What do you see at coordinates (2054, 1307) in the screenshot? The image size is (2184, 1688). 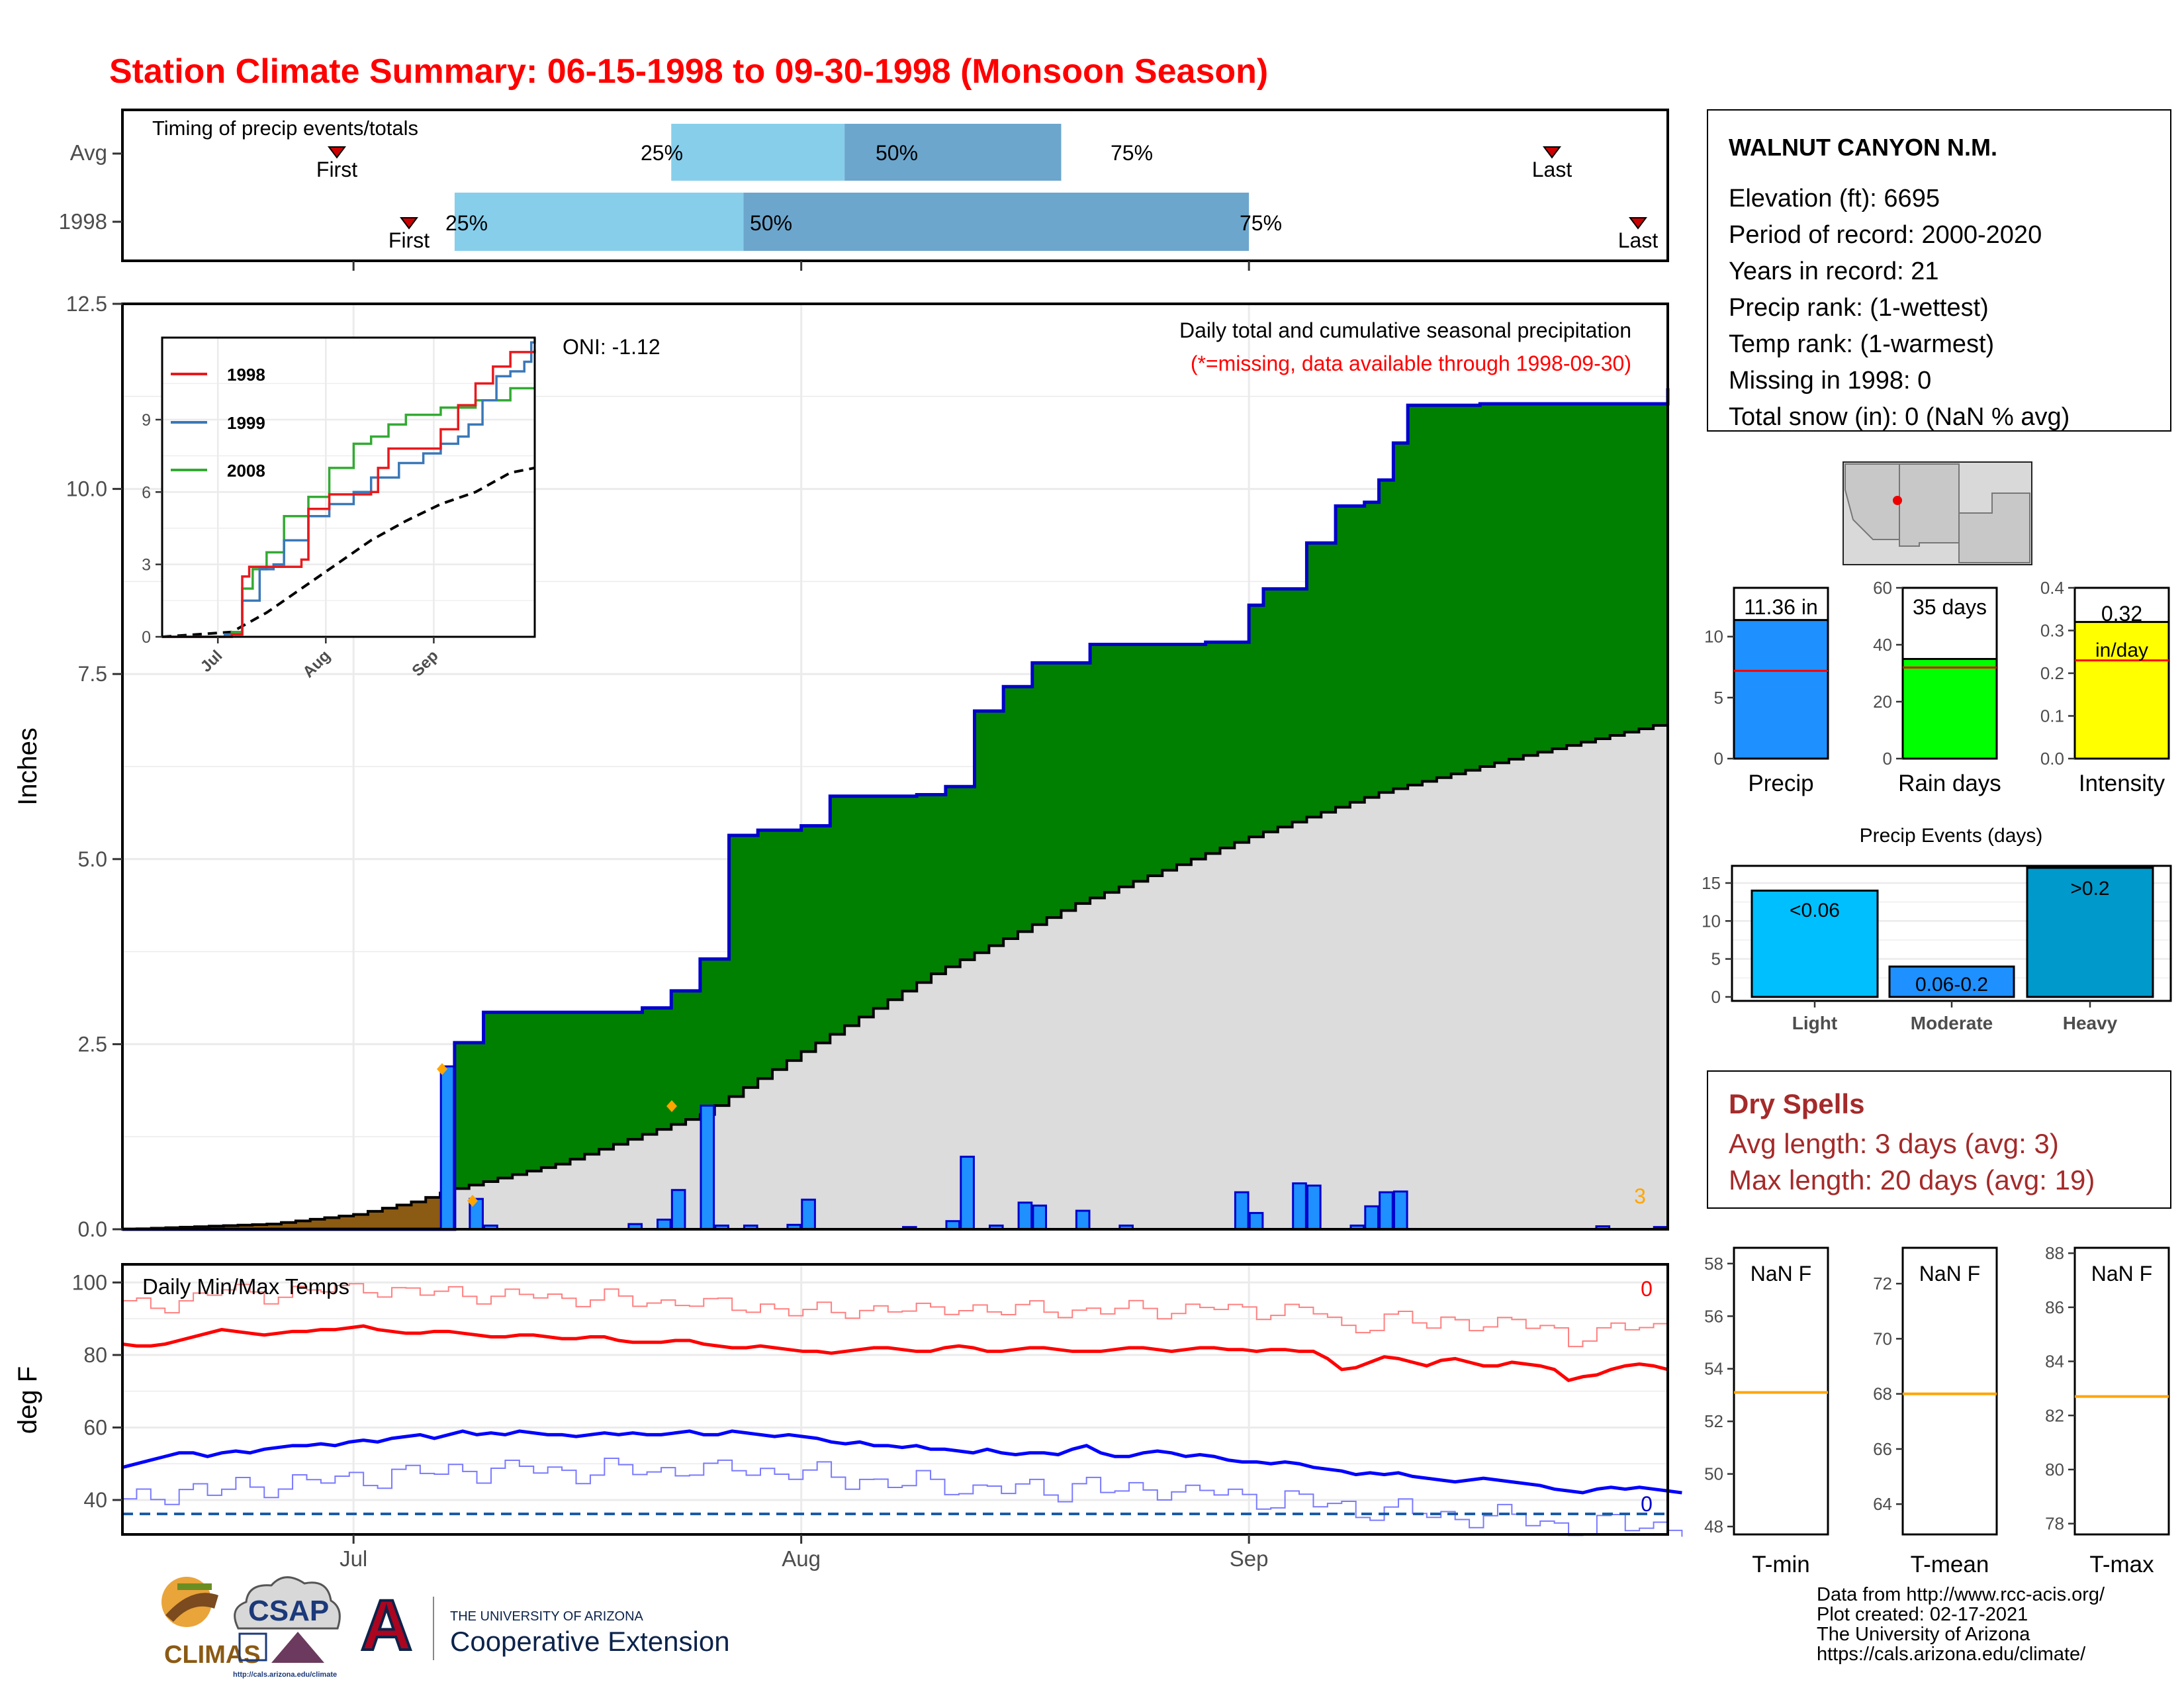 I see `tbox-ytick-label: 86` at bounding box center [2054, 1307].